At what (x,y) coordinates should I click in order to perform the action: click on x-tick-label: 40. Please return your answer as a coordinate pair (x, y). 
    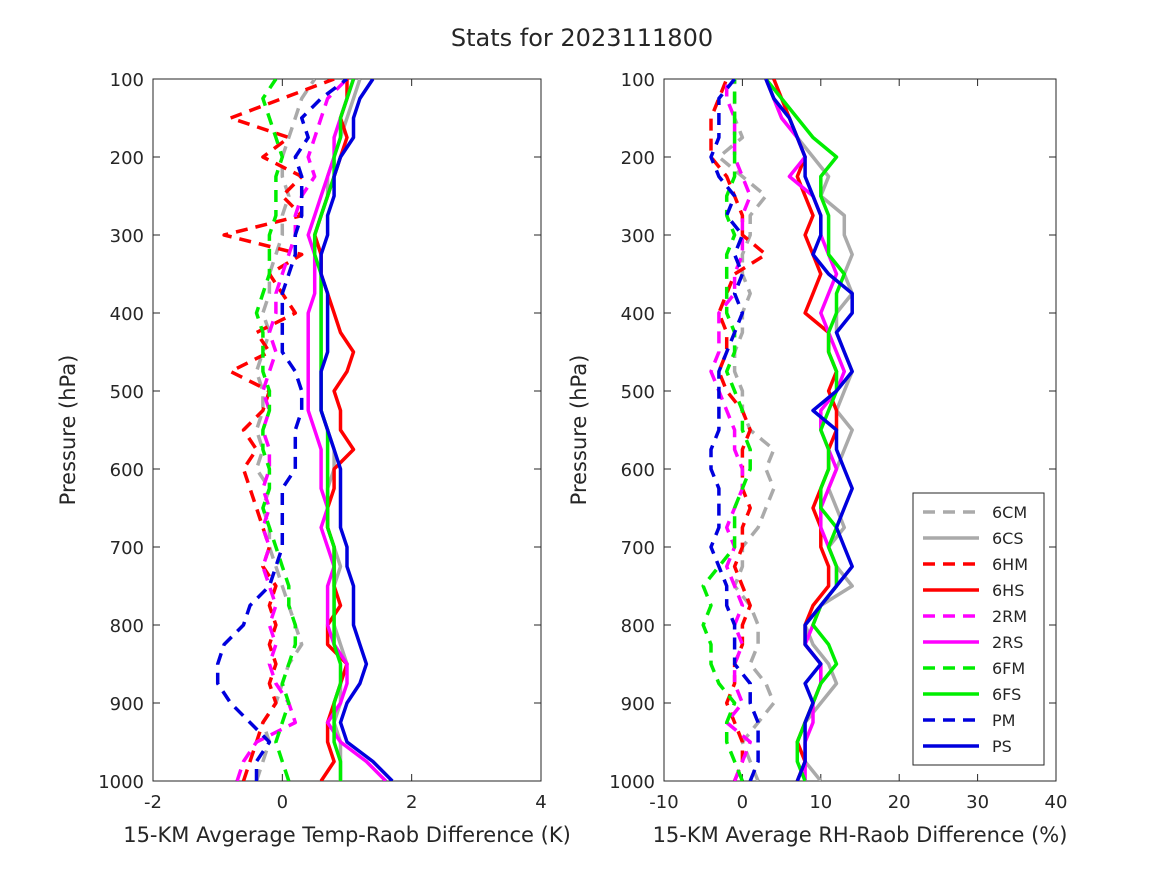
    Looking at the image, I should click on (1056, 802).